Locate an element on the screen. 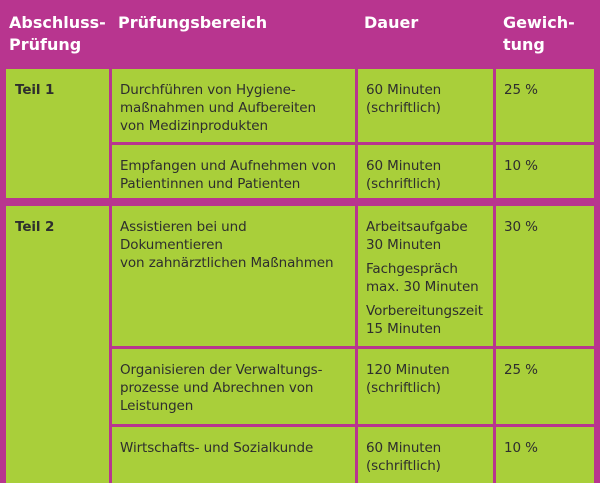 This screenshot has height=483, width=600. header-weight: Gewich- tung is located at coordinates (539, 33).